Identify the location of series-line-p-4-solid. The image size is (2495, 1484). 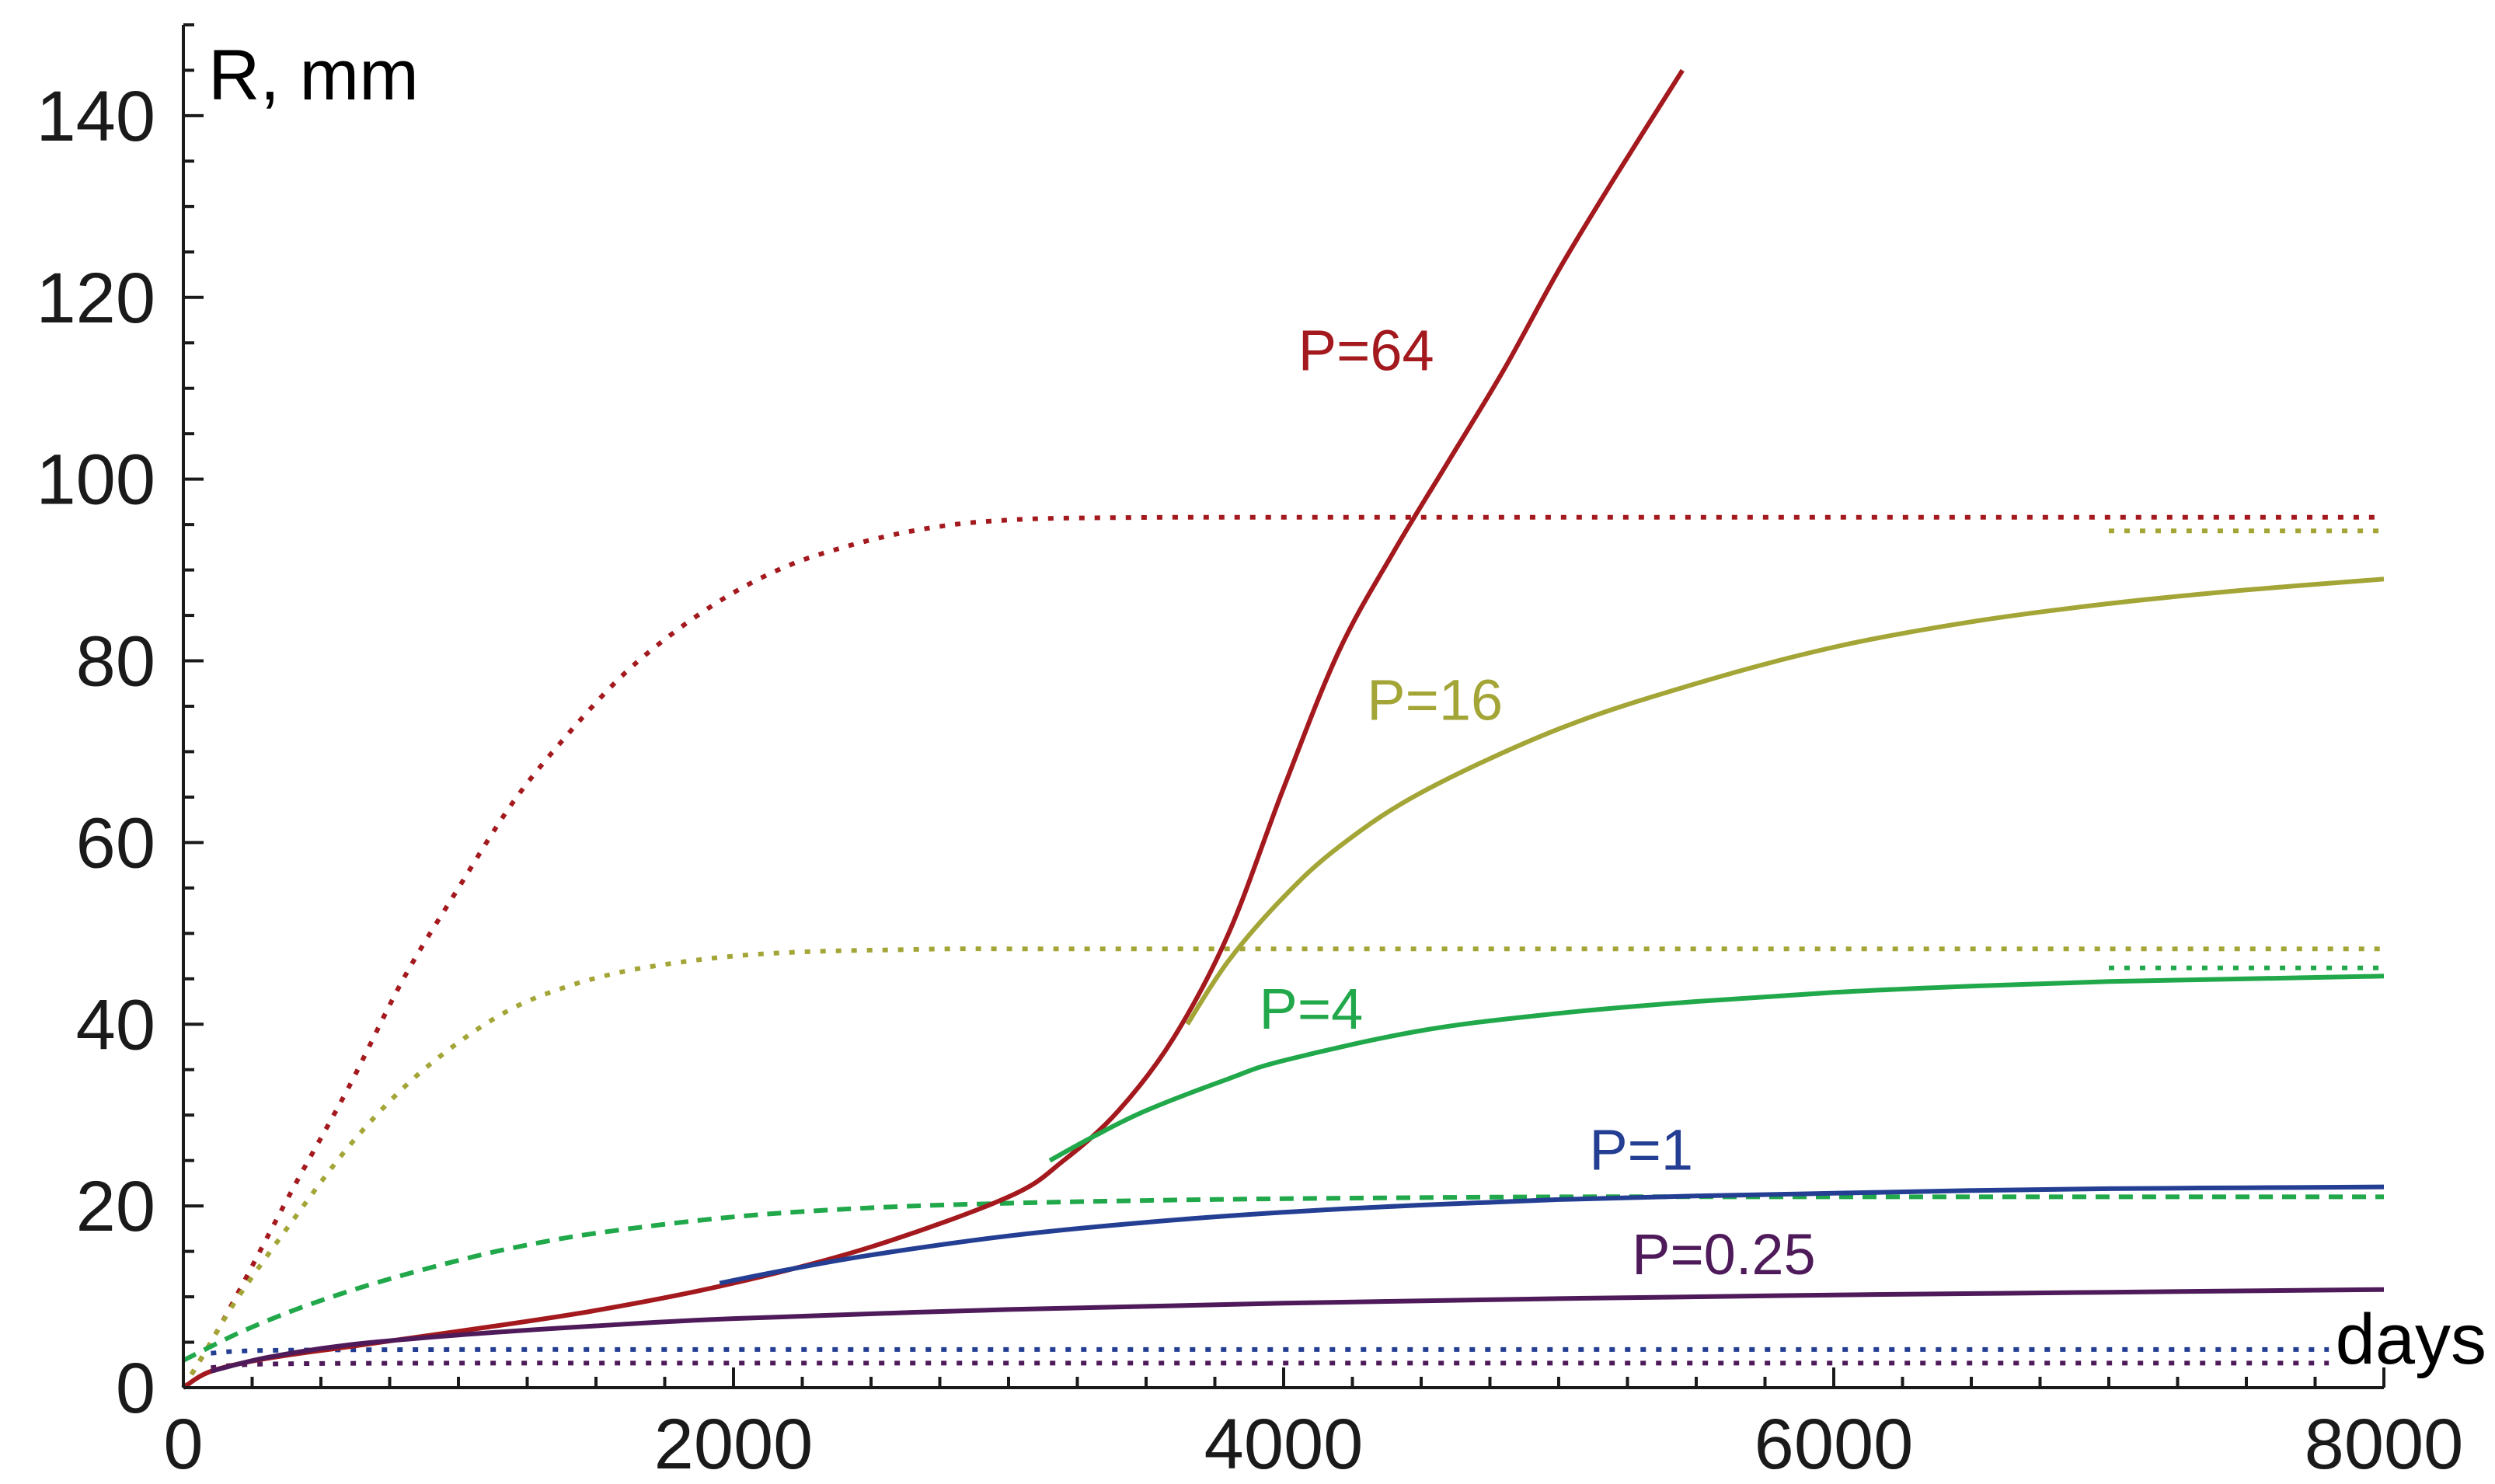
(1716, 1068).